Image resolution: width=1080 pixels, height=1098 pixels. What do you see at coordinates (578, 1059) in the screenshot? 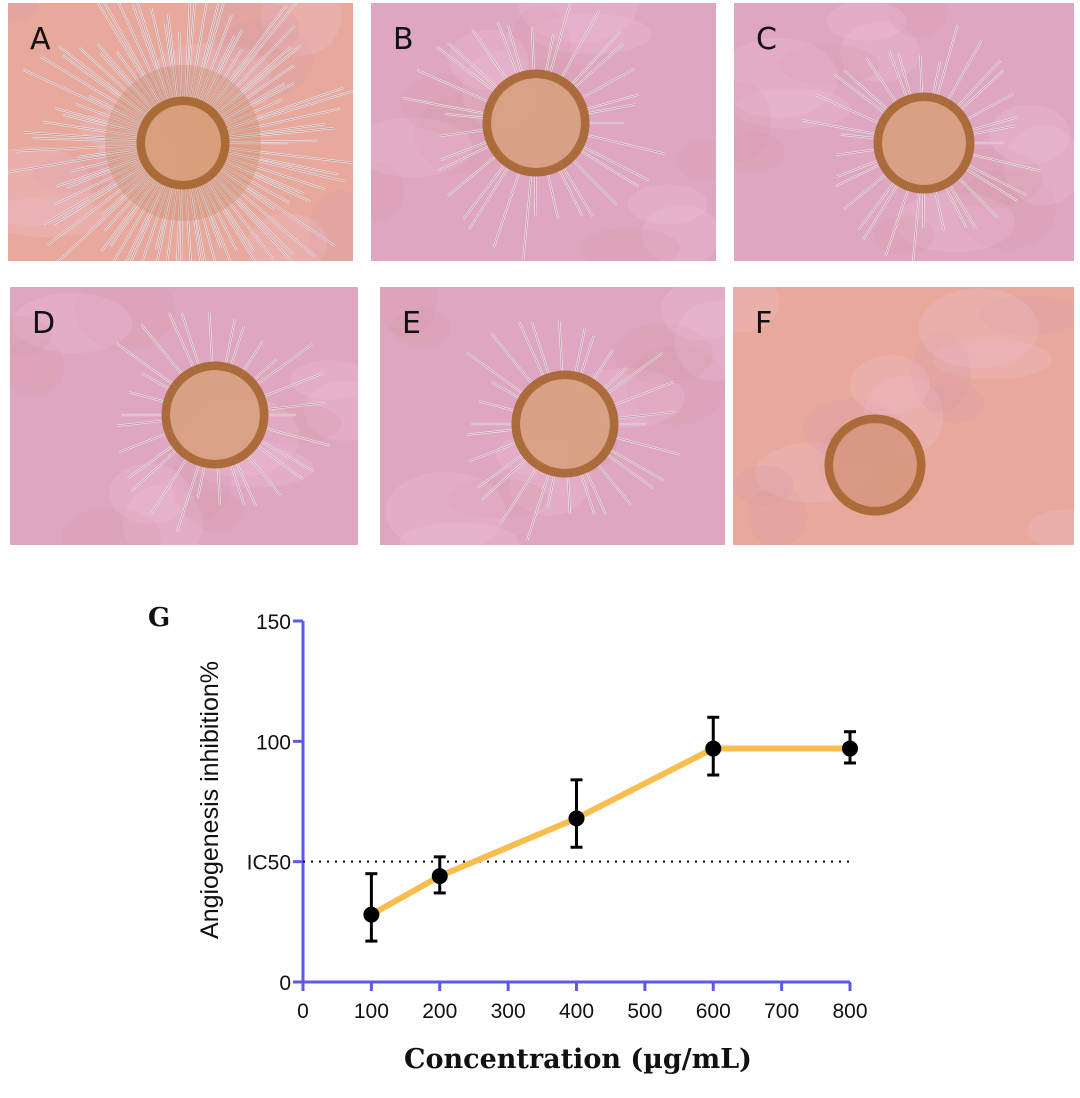
I see `x-axis-label: Concentration (µg/mL)` at bounding box center [578, 1059].